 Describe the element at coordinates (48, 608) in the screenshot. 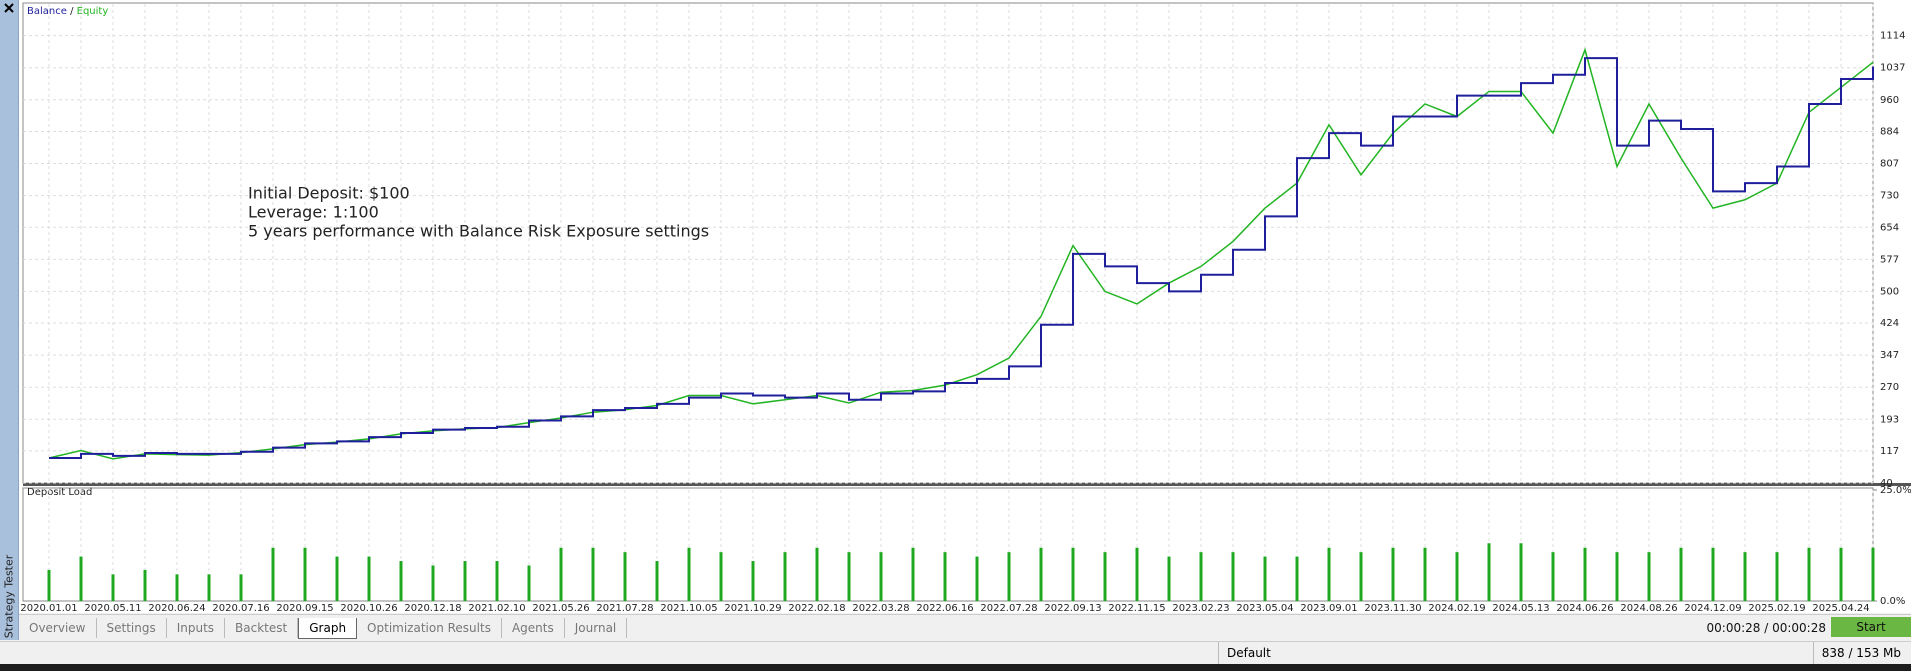

I see `x-tick-label: 2020.01.01` at that location.